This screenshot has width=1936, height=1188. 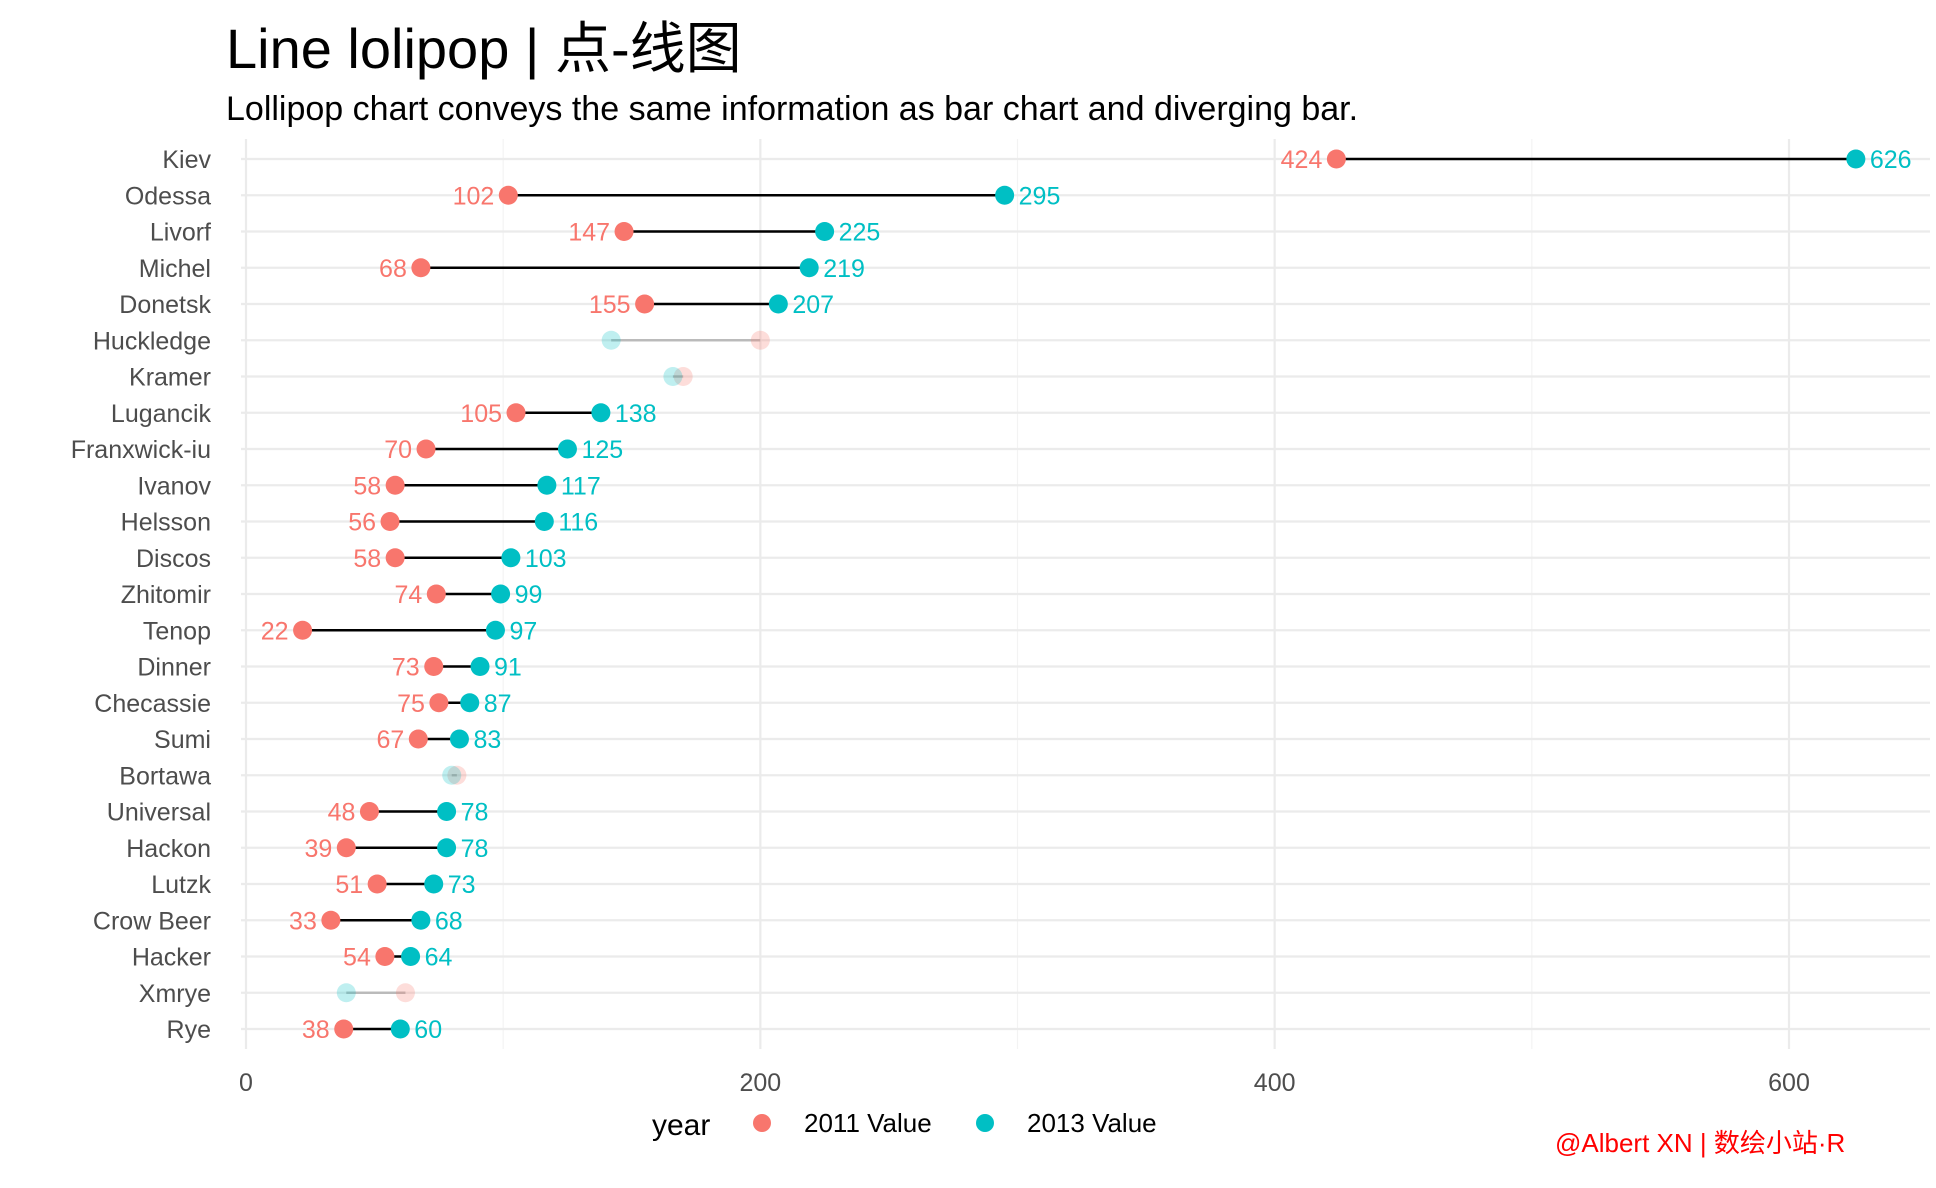 What do you see at coordinates (681, 1125) in the screenshot?
I see `legend-title: year` at bounding box center [681, 1125].